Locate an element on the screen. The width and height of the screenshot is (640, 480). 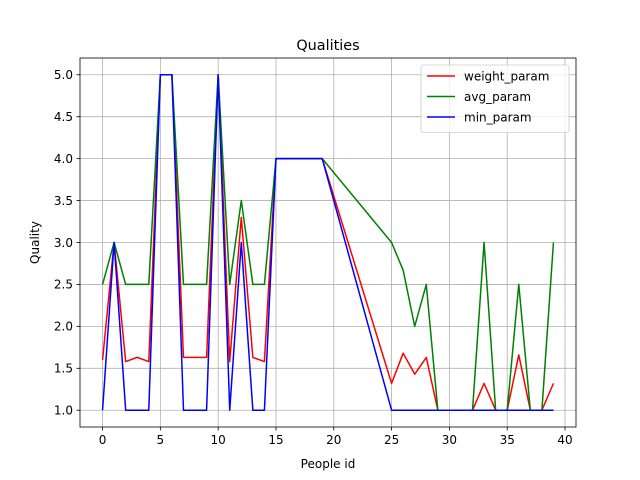
legend-box is located at coordinates (495, 98).